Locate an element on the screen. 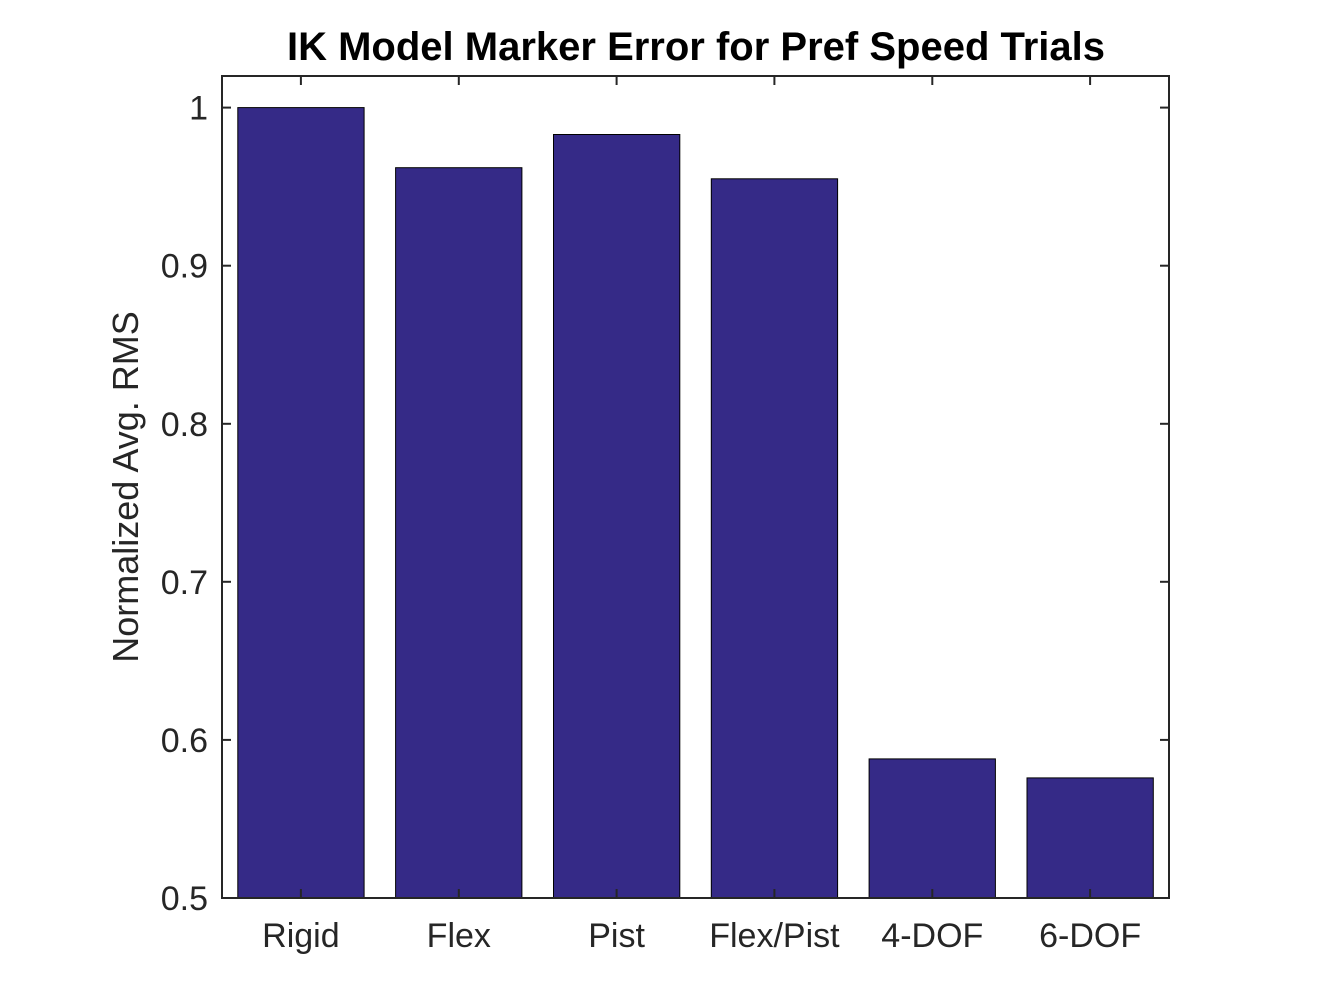 Image resolution: width=1344 pixels, height=1008 pixels. y-tick-label: 0.8 is located at coordinates (184, 425).